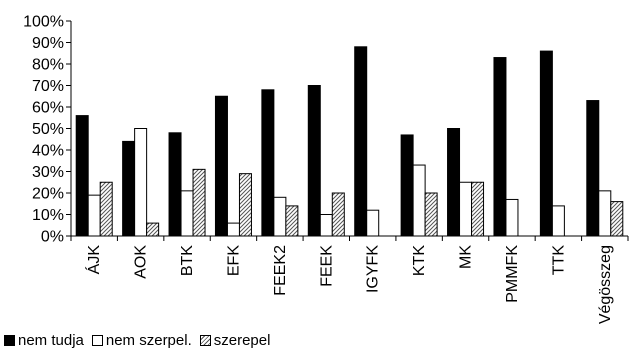  Describe the element at coordinates (48, 151) in the screenshot. I see `y-tick-label: 40%` at that location.